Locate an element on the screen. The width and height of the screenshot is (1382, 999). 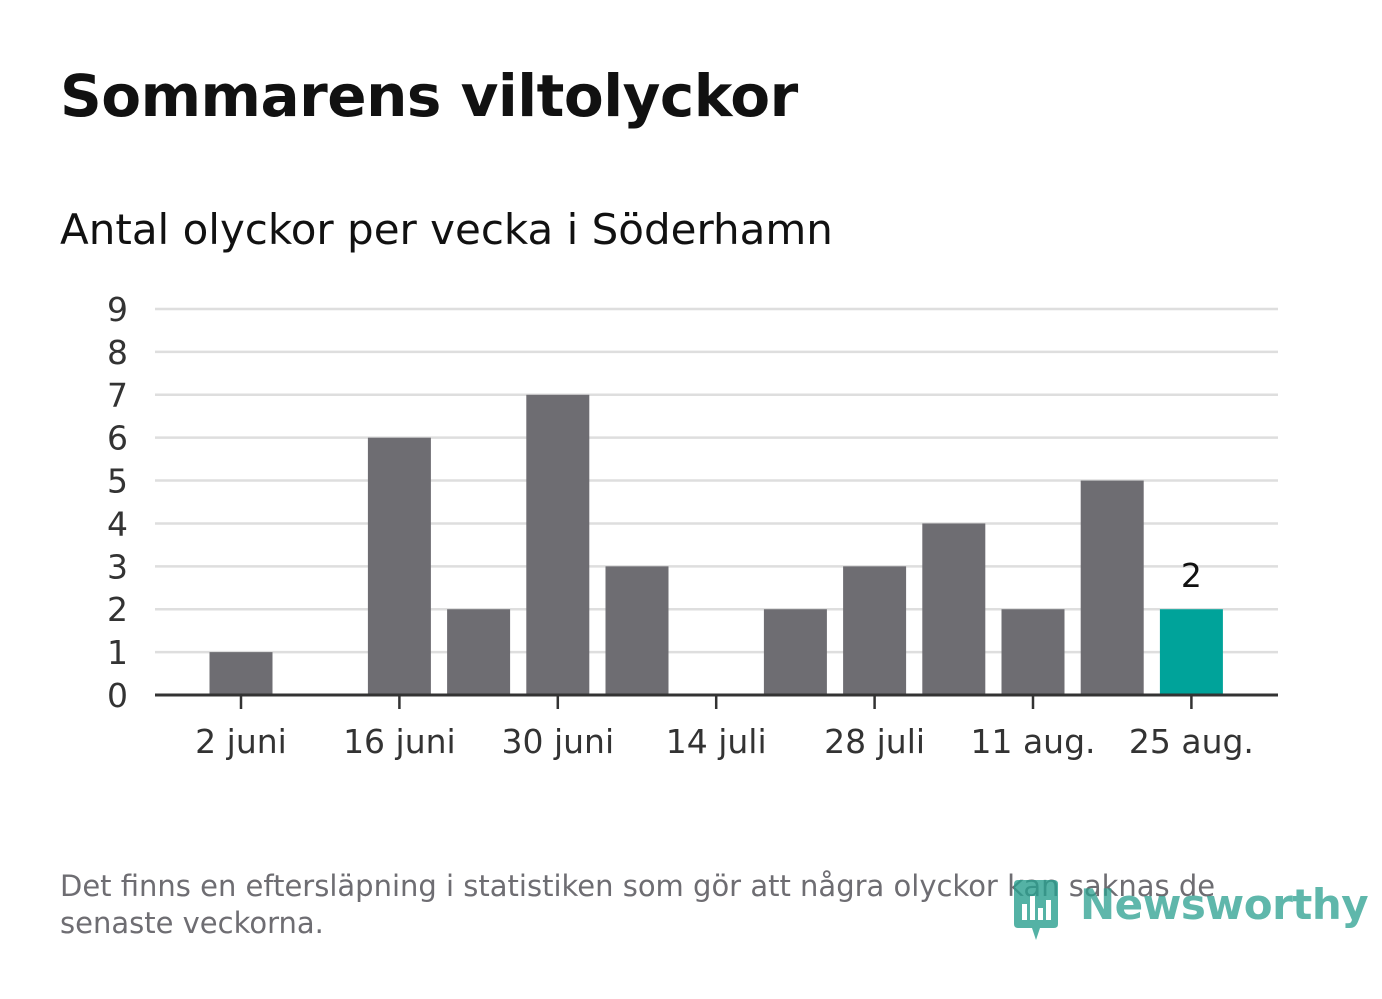
x-tick-label: 14 juli is located at coordinates (716, 741).